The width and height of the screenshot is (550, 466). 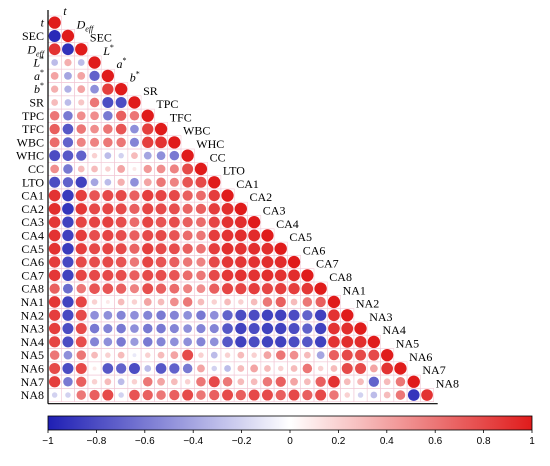 What do you see at coordinates (181, 117) in the screenshot?
I see `diagonal-label: TFC` at bounding box center [181, 117].